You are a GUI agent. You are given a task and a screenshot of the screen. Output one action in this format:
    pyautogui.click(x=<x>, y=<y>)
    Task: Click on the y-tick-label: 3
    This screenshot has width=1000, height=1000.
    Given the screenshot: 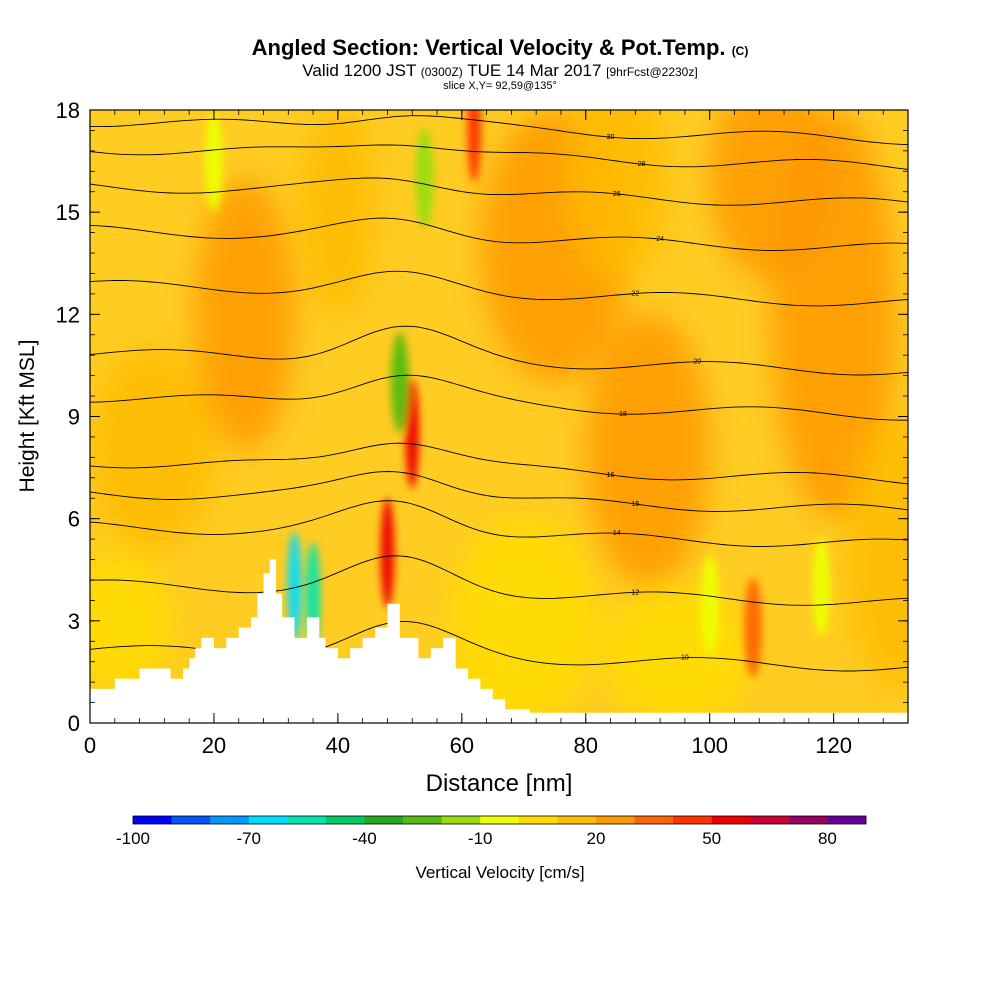 What is the action you would take?
    pyautogui.click(x=74, y=621)
    